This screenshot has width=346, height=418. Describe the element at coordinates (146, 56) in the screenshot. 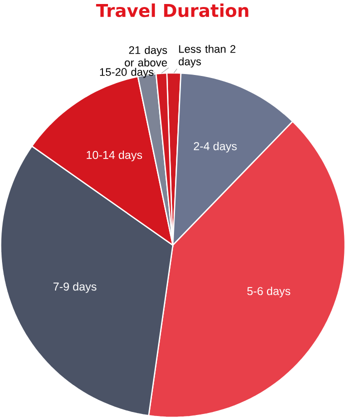

I see `slice-label: 21 days or above` at that location.